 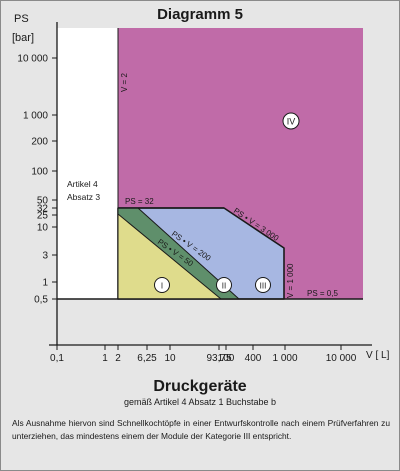 I want to click on category-iv-marker: IV, so click(x=291, y=121).